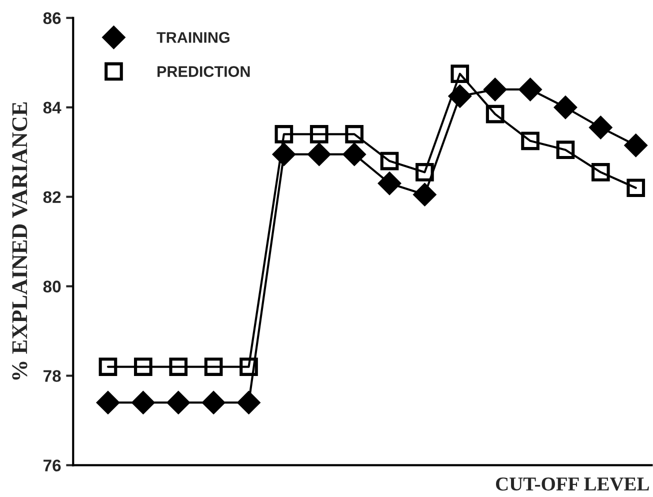 This screenshot has height=497, width=653. I want to click on y-tick-label: 86, so click(52, 18).